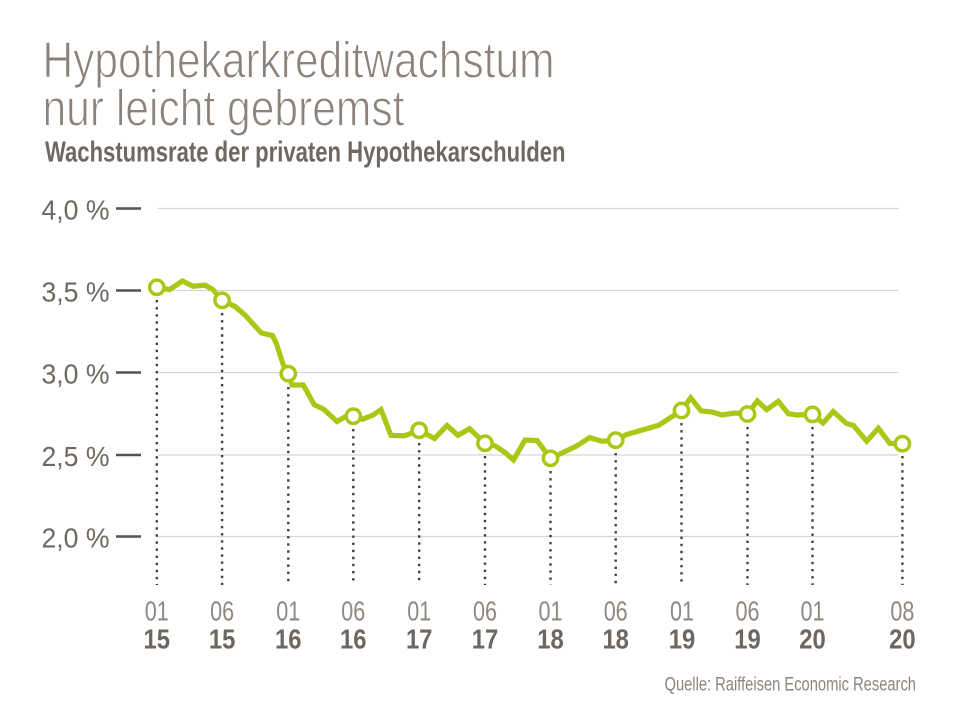 The width and height of the screenshot is (960, 710). What do you see at coordinates (299, 60) in the screenshot?
I see `svg-text: Hypothekarkreditwachstum` at bounding box center [299, 60].